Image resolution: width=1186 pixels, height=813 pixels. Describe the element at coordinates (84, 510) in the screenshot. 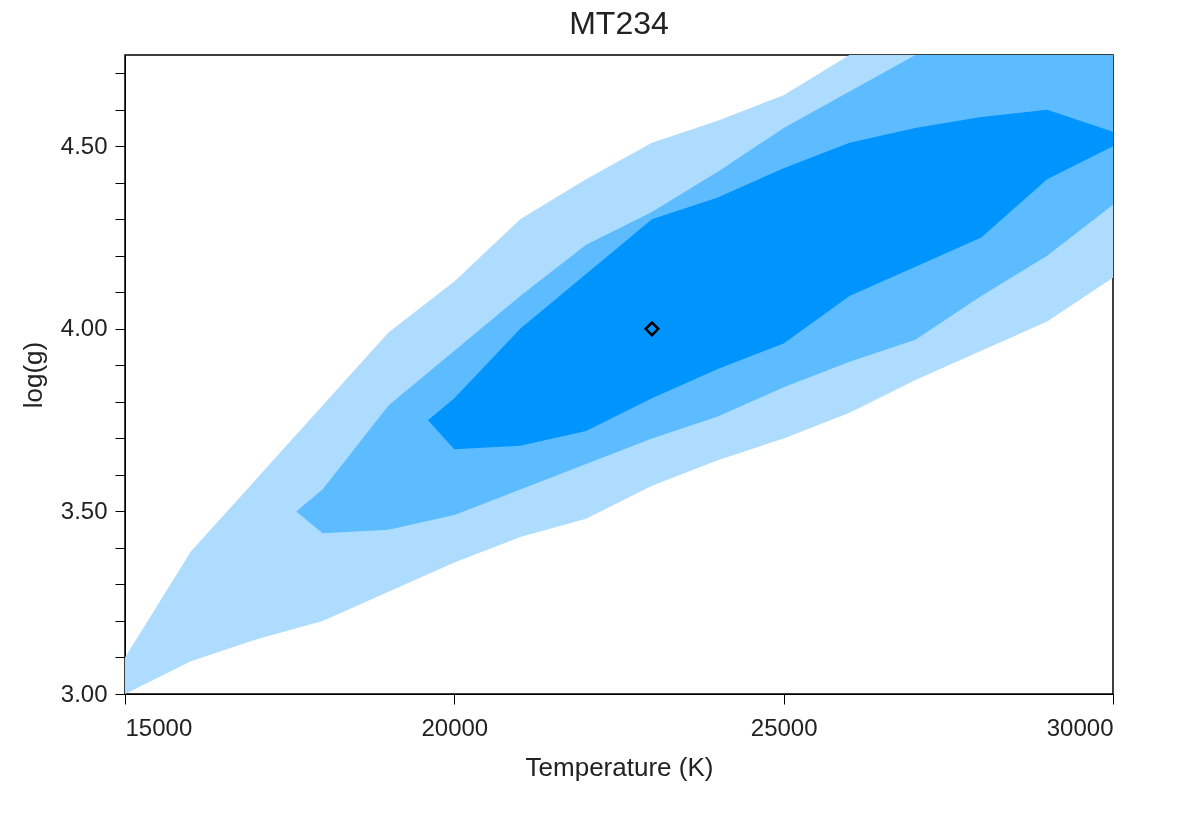

I see `y-tick-label: 3.50` at that location.